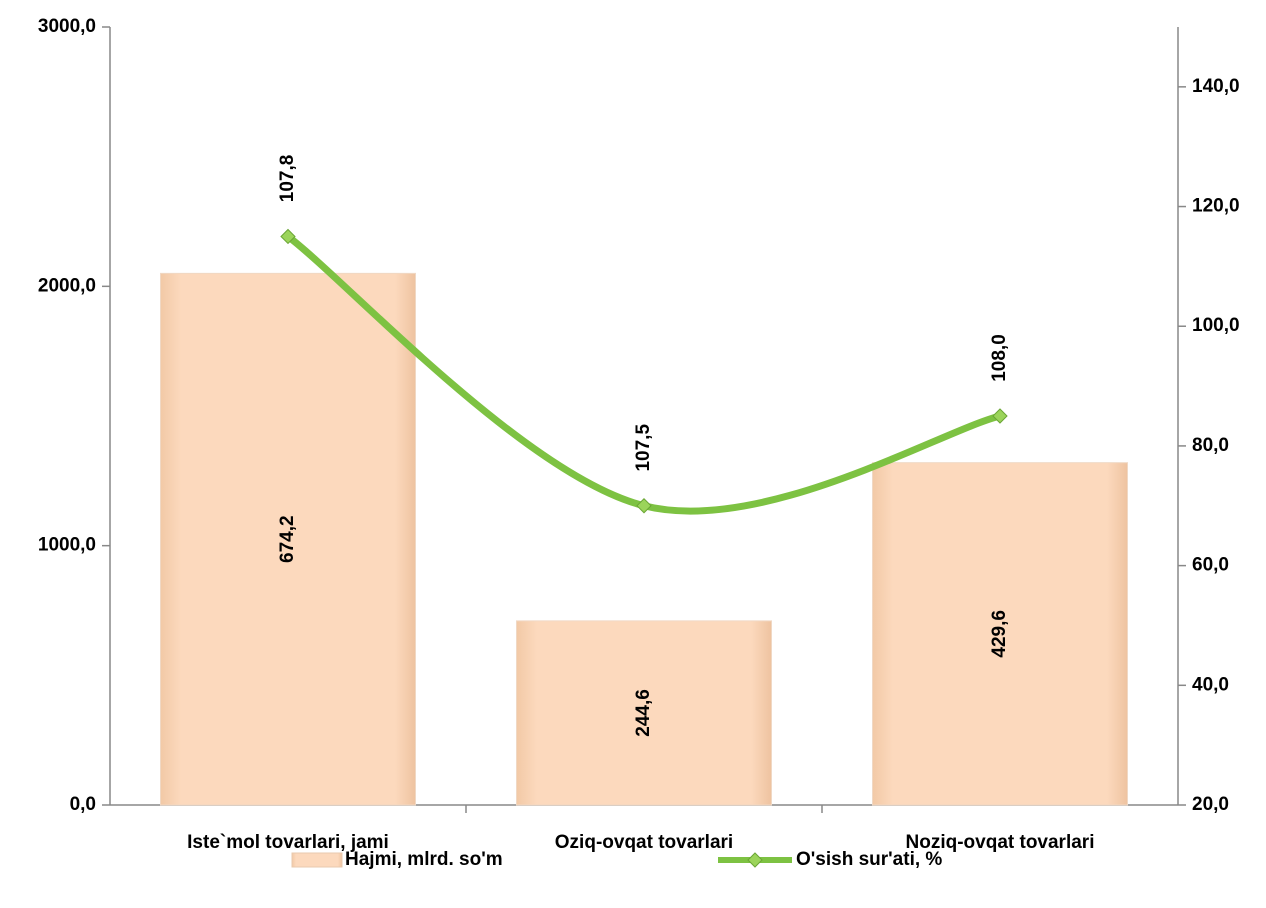 The image size is (1266, 908). Describe the element at coordinates (1210, 445) in the screenshot. I see `y2-tick-label: 80,0` at that location.